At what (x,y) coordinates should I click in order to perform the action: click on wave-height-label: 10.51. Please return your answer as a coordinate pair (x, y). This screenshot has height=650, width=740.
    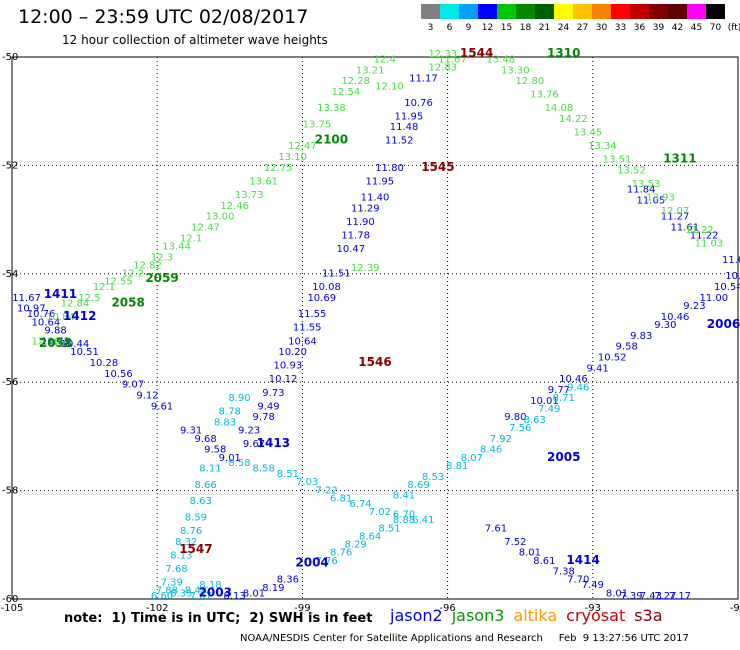
    Looking at the image, I should click on (84, 352).